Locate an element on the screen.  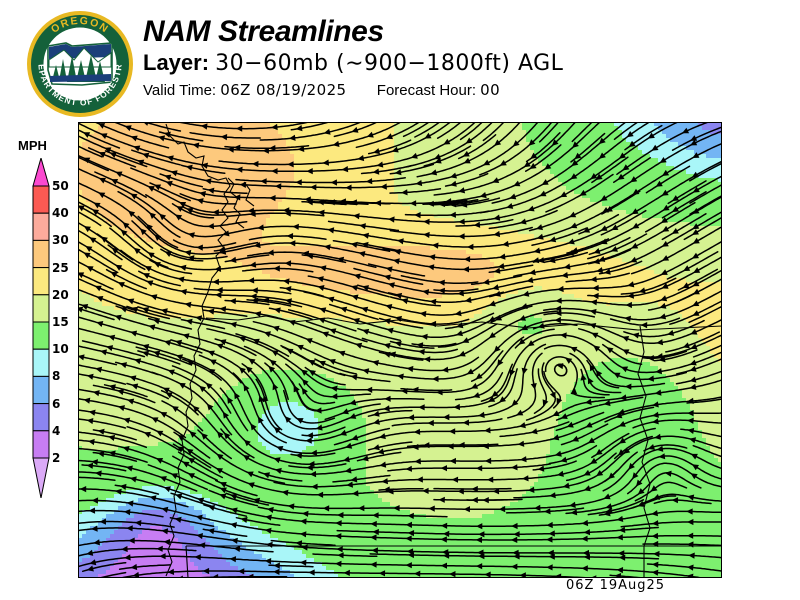
puget-sound-inlet is located at coordinates (236, 203).